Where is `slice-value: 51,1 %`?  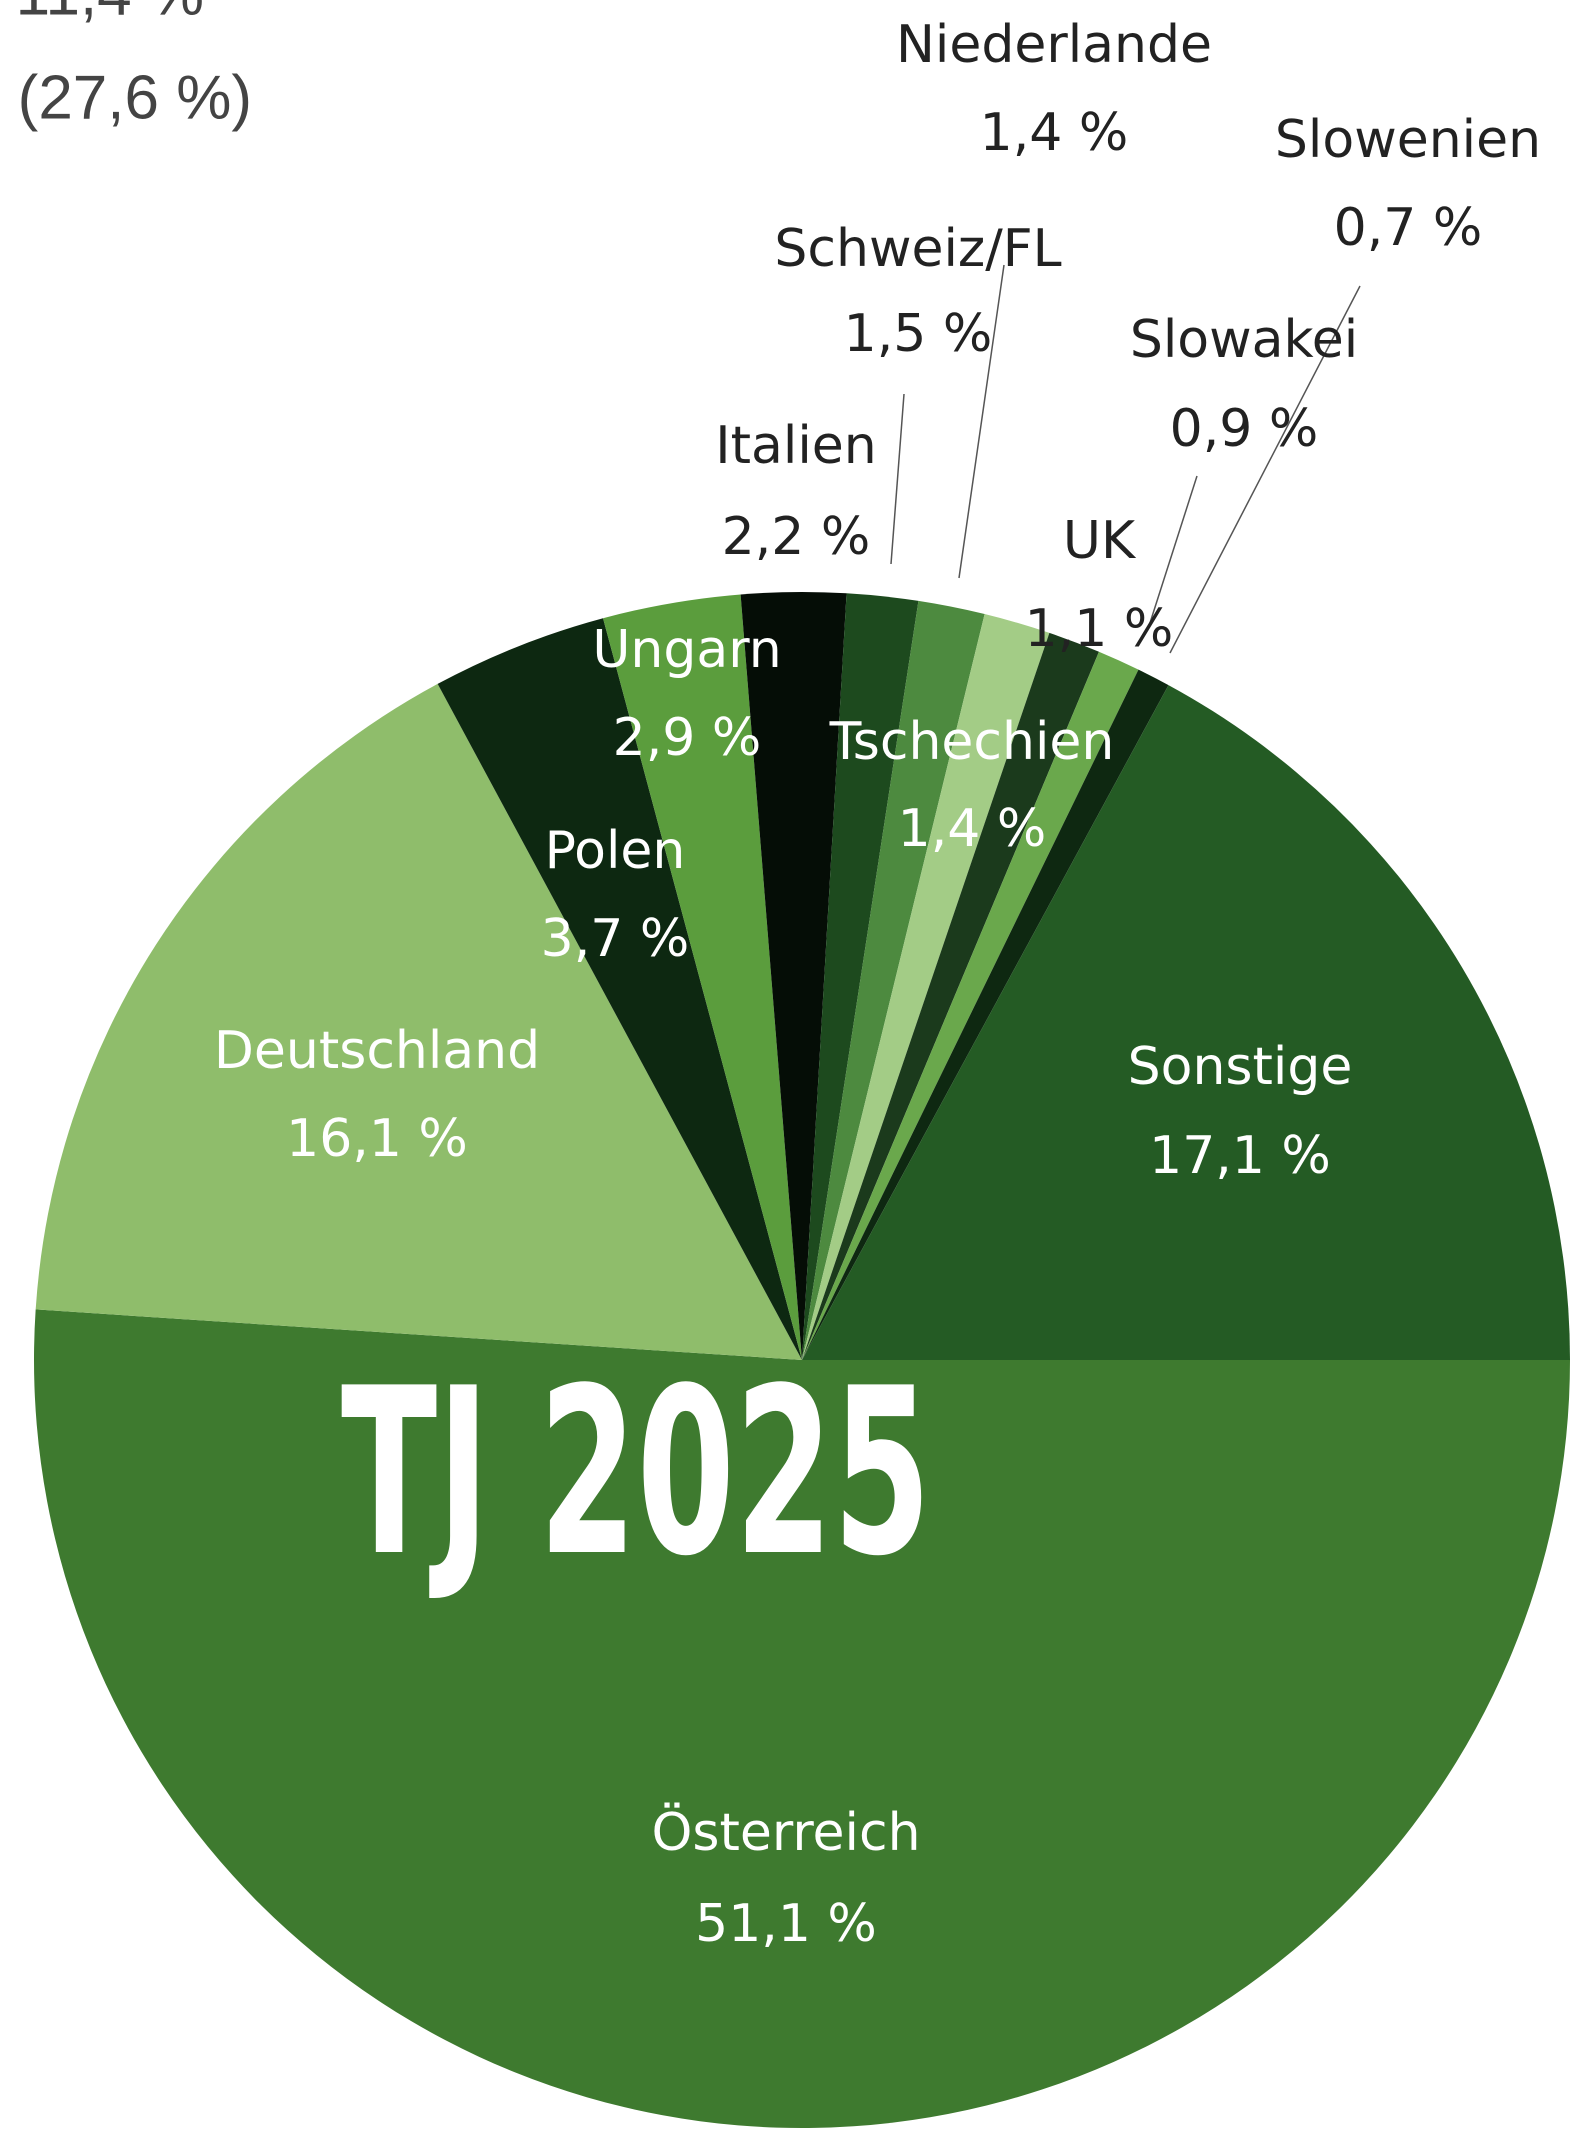
slice-value: 51,1 % is located at coordinates (786, 1924).